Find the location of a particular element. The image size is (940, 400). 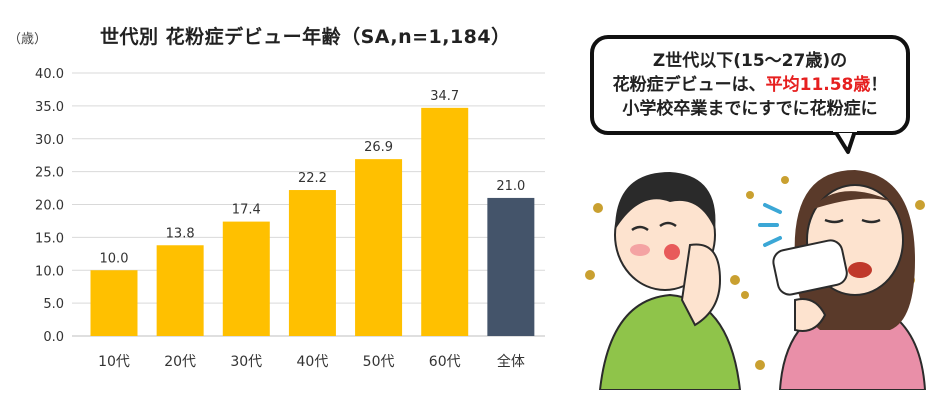

sneeze-lines-icon is located at coordinates (770, 225).